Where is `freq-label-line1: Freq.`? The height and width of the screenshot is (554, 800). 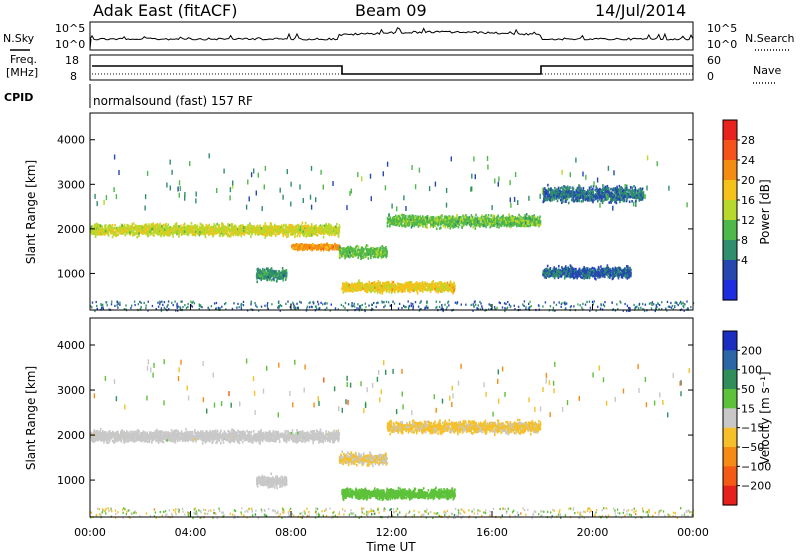
freq-label-line1: Freq. is located at coordinates (23, 59).